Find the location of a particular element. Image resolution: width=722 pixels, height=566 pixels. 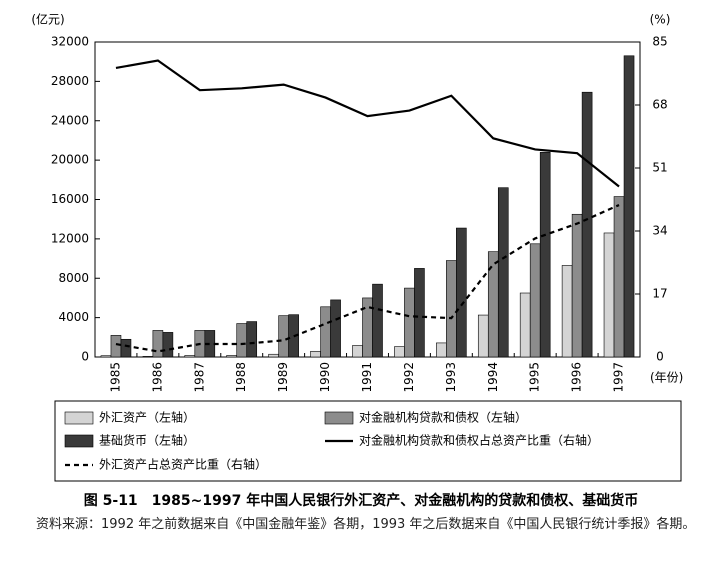

y-tick-label: 0 is located at coordinates (85, 357).